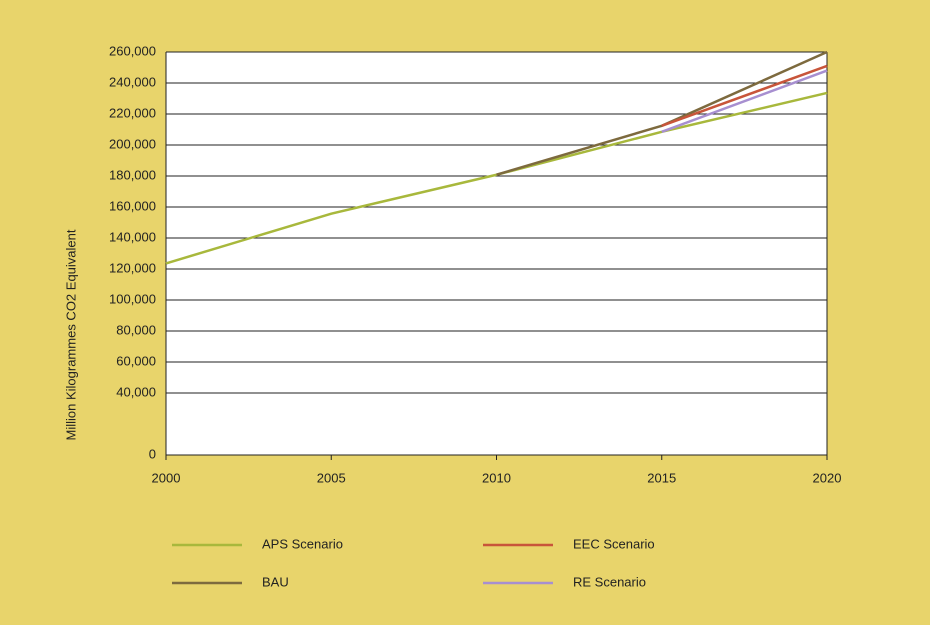 The height and width of the screenshot is (625, 930). Describe the element at coordinates (132, 174) in the screenshot. I see `y-tick-label: 180,000` at that location.